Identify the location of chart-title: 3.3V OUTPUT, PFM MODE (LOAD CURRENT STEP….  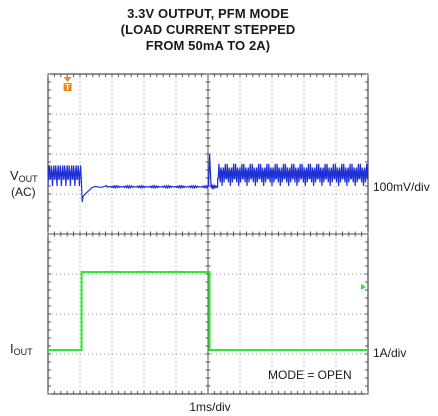
(208, 30).